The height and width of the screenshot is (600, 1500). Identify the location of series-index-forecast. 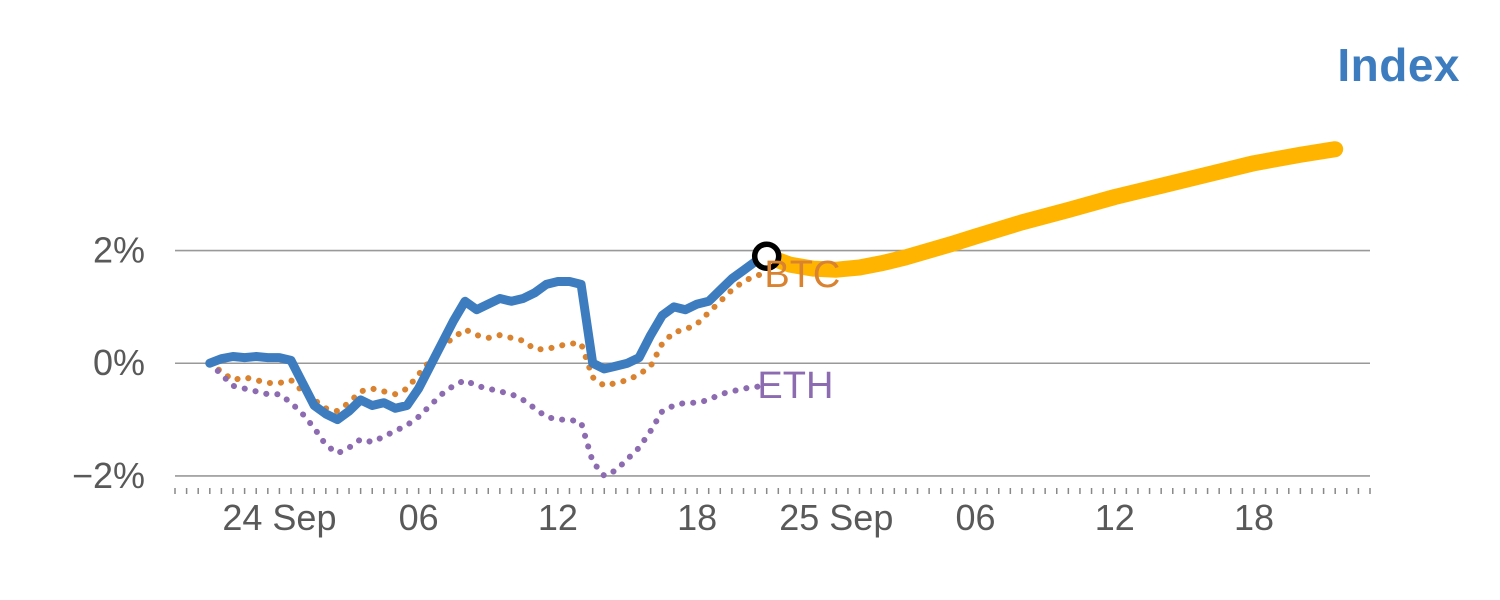
(1051, 209).